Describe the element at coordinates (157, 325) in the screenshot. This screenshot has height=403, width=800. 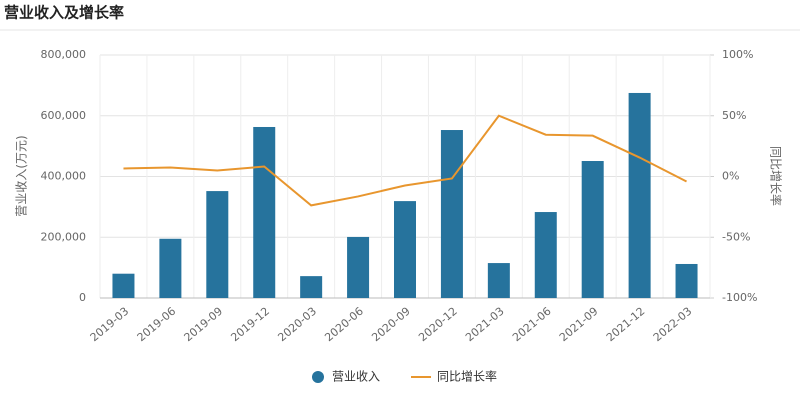
I see `x-tick-label: 2019-06` at that location.